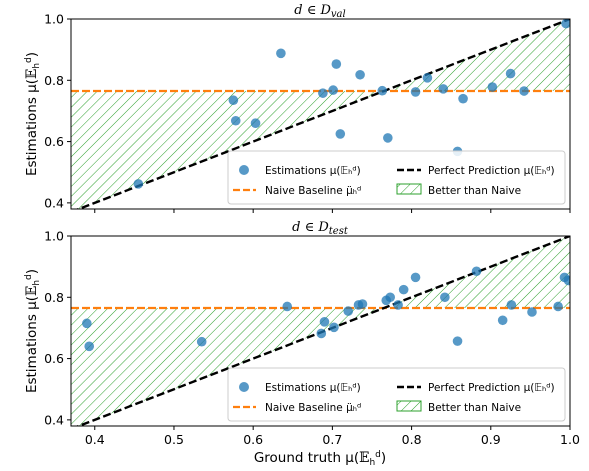 This screenshot has height=471, width=589. I want to click on x-tick-label: 0.5, so click(174, 439).